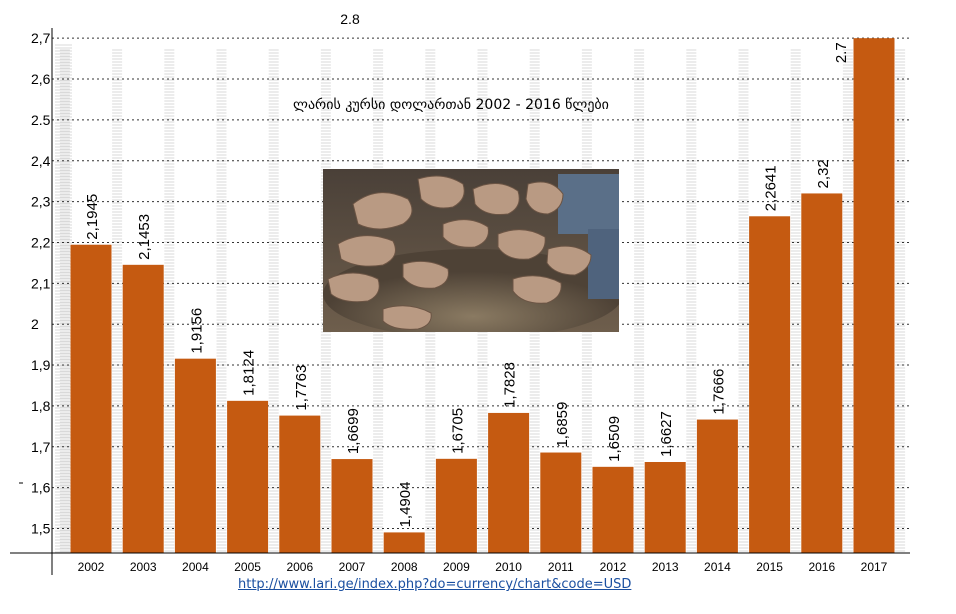 The width and height of the screenshot is (956, 614). What do you see at coordinates (404, 567) in the screenshot?
I see `x-tick-label: 2008` at bounding box center [404, 567].